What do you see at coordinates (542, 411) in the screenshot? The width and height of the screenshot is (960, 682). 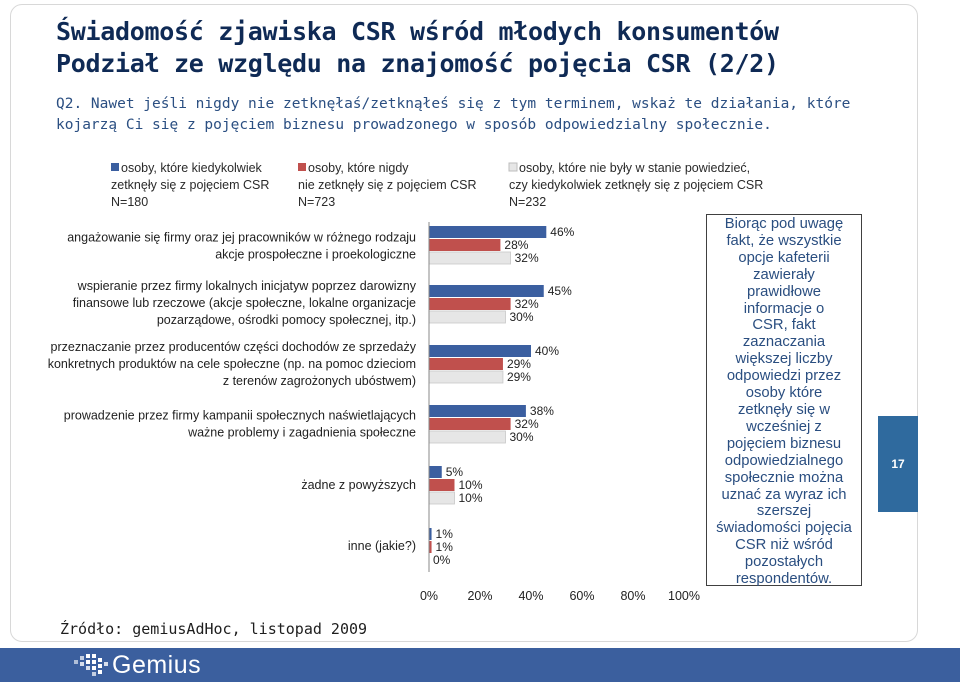 I see `value-label: 38%` at bounding box center [542, 411].